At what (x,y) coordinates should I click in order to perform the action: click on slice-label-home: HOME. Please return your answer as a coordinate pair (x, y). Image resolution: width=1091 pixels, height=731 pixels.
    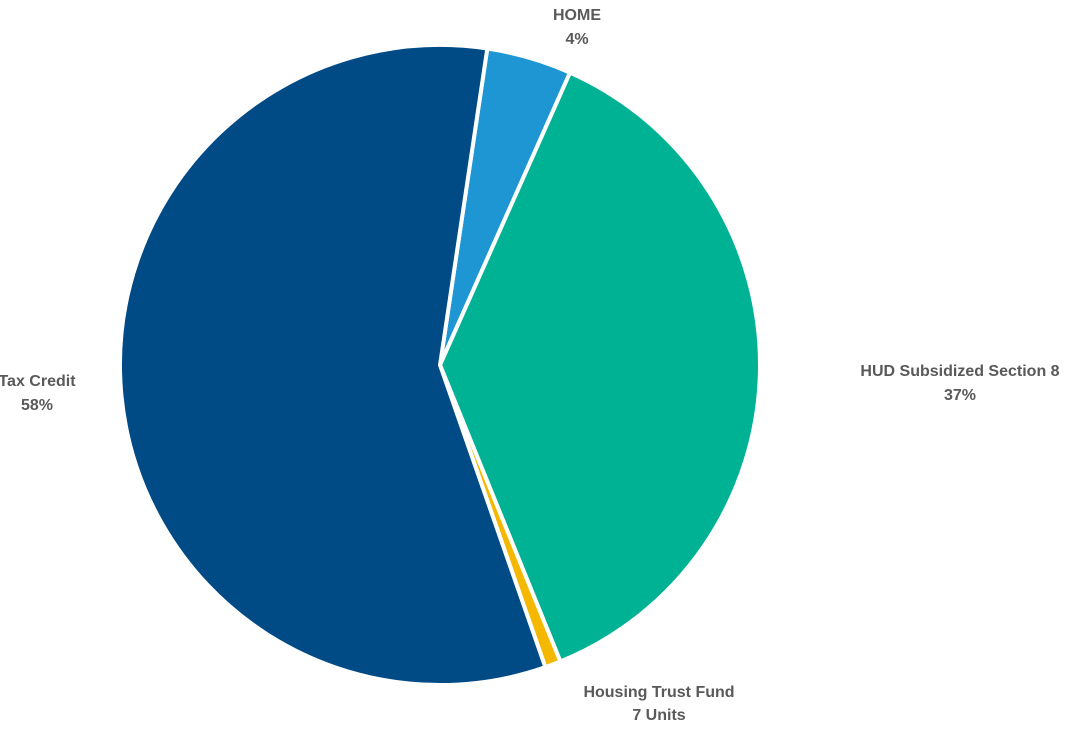
    Looking at the image, I should click on (577, 15).